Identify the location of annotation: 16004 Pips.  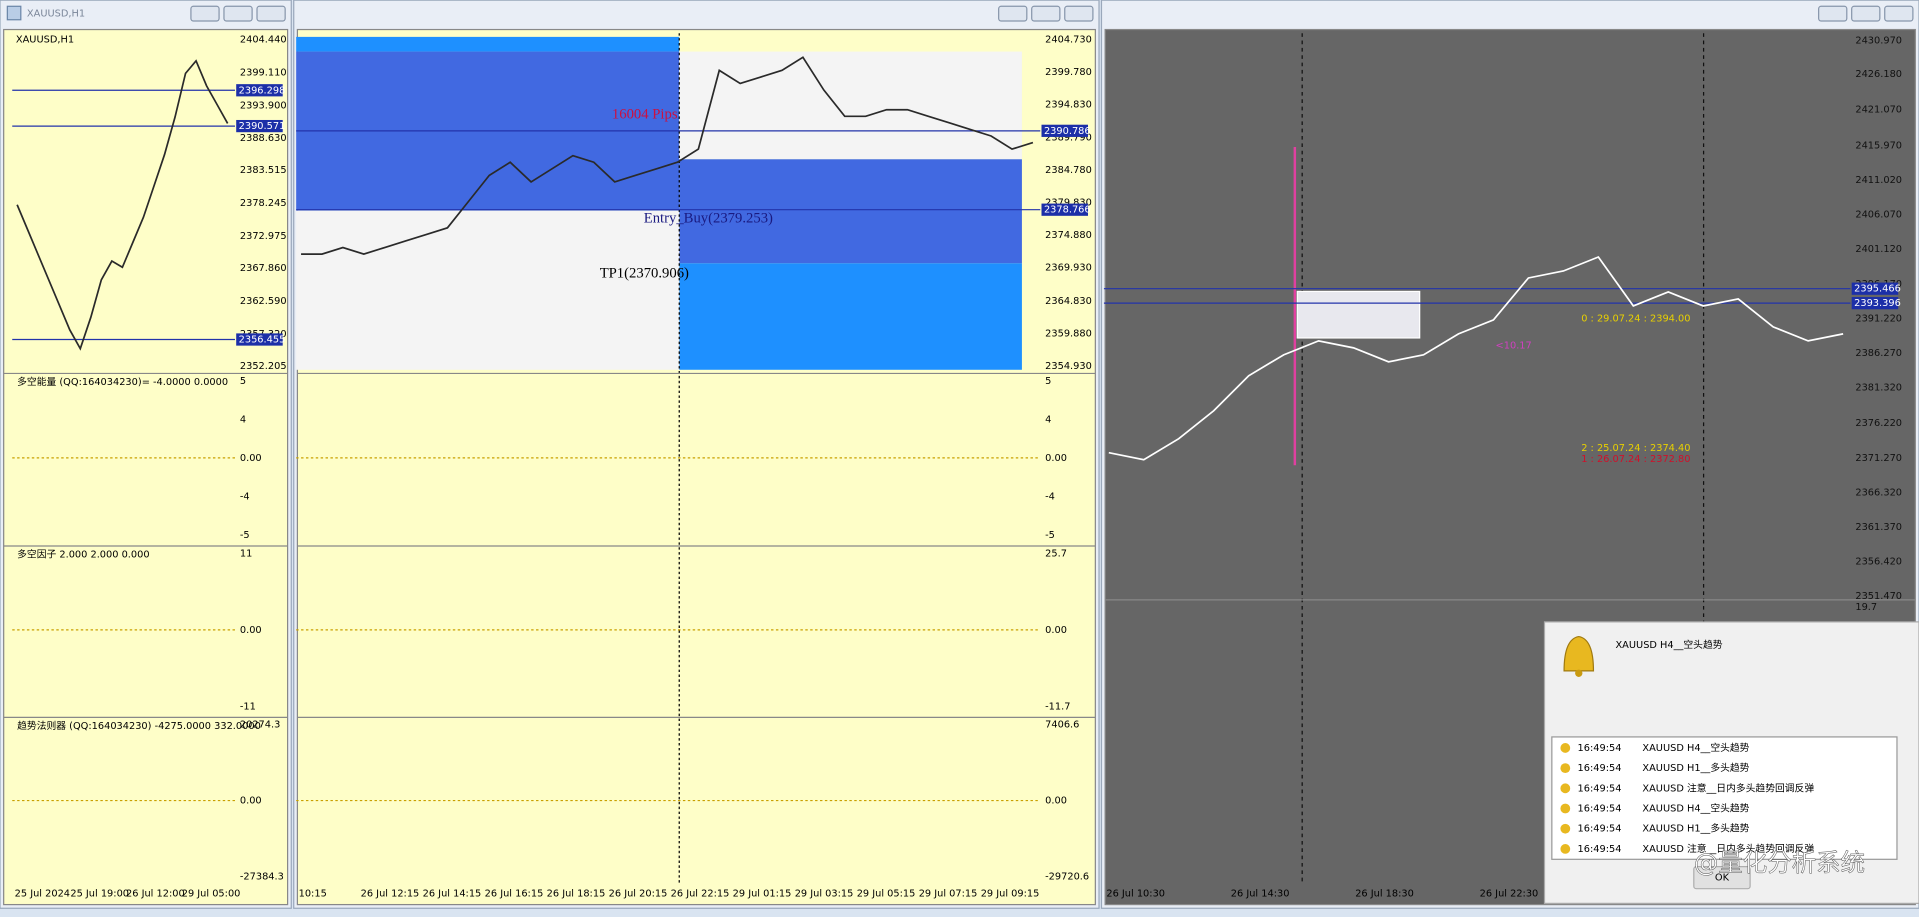
(645, 115).